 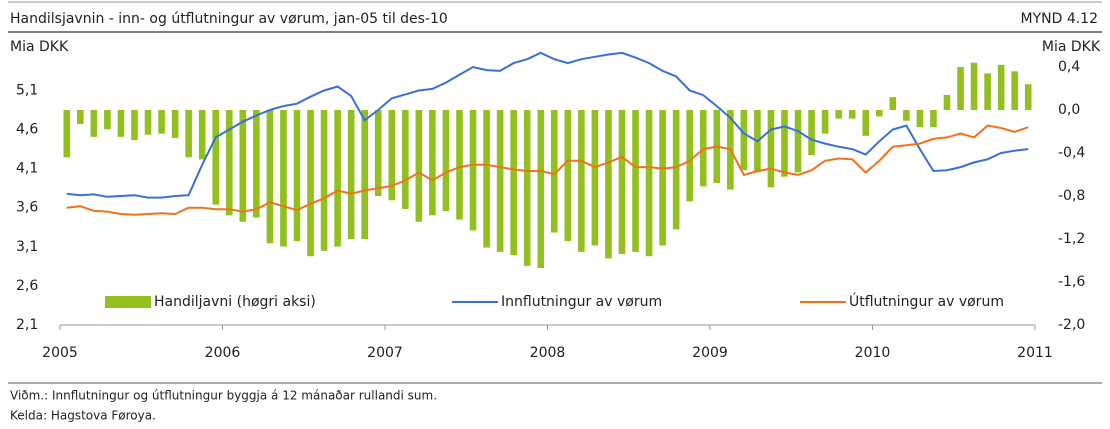 I want to click on y-tick-label: 2,1, so click(x=27, y=325).